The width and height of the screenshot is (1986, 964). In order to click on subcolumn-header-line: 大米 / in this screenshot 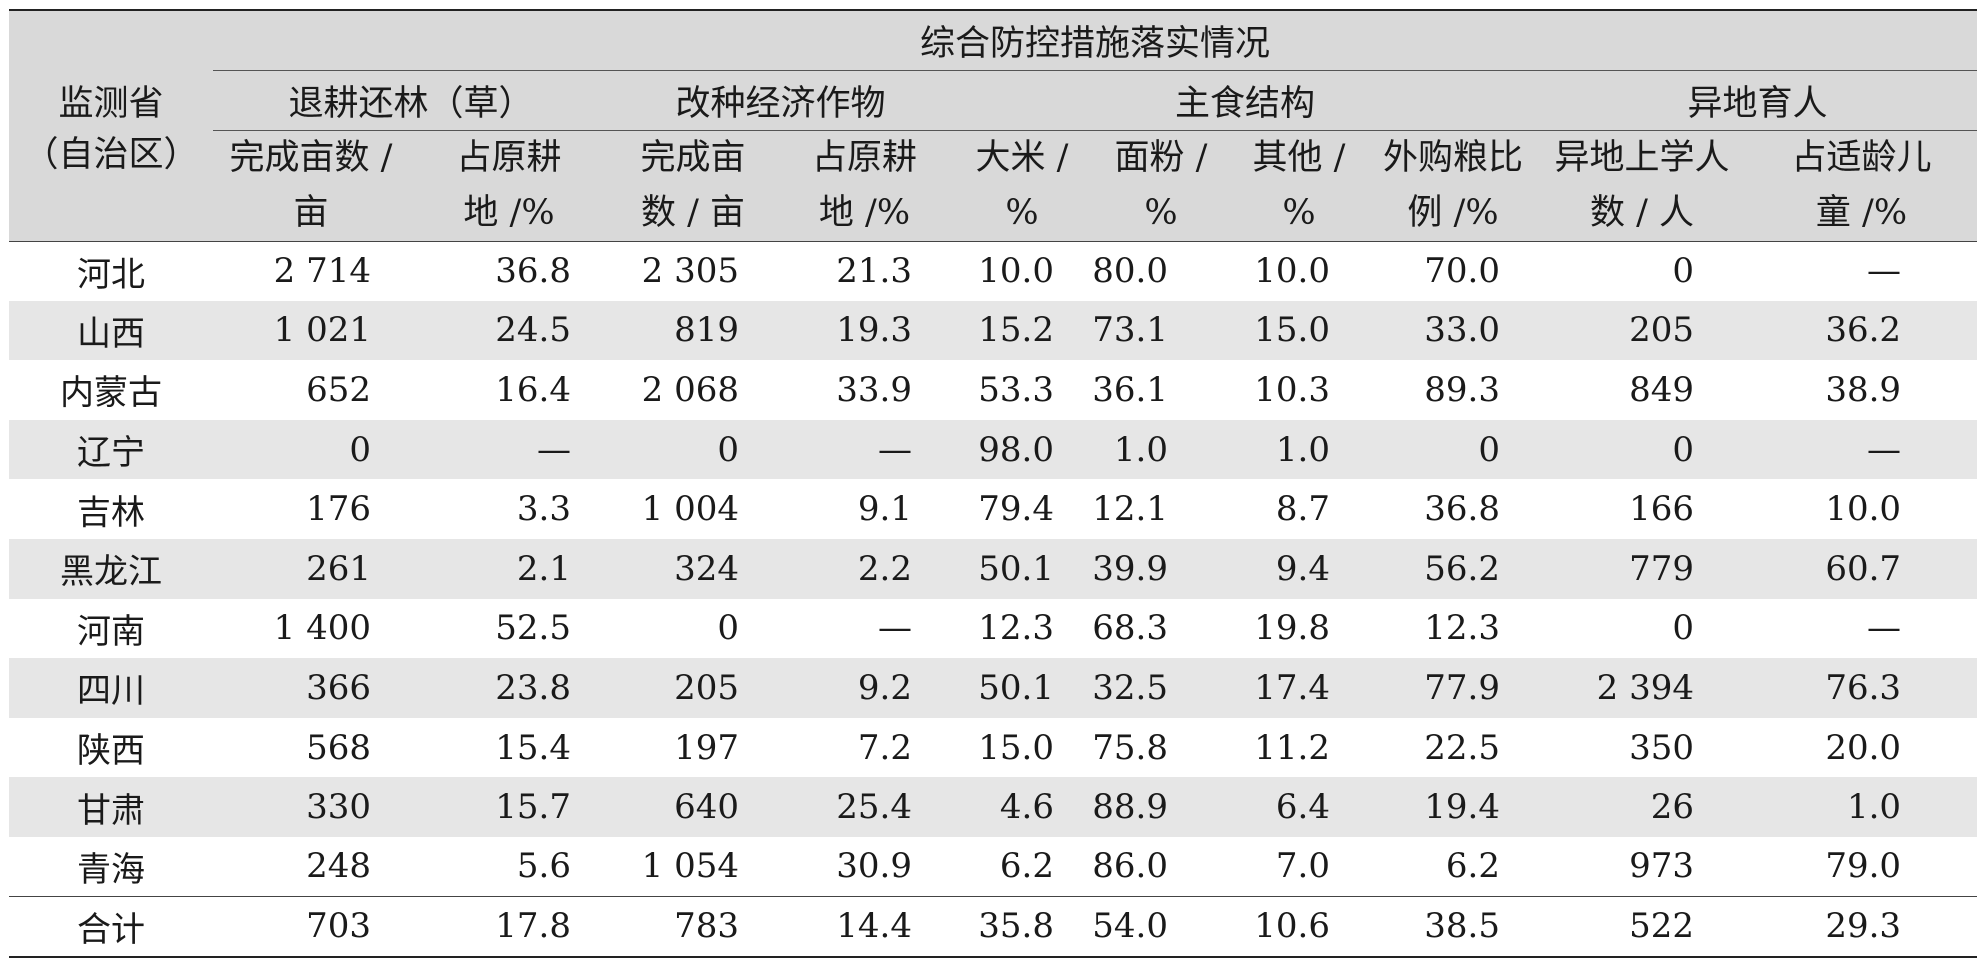, I will do `click(1022, 157)`.